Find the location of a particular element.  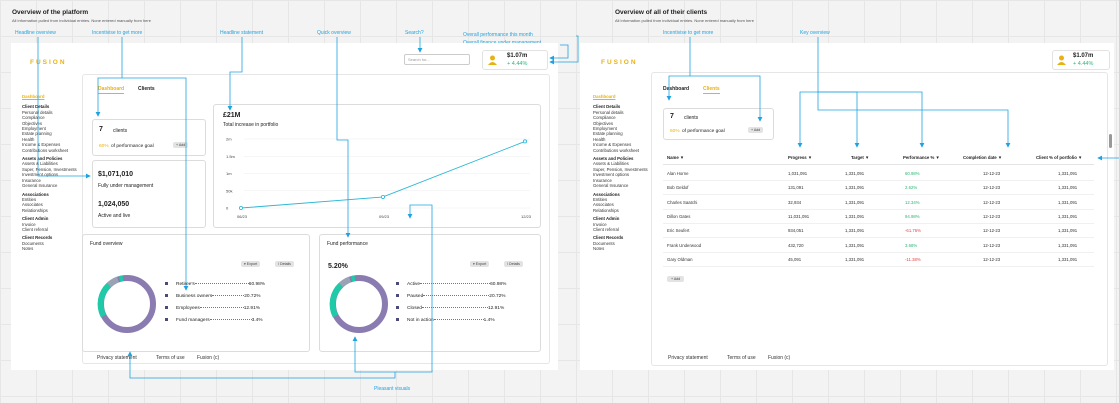

fund-performance-donut is located at coordinates (358, 304).